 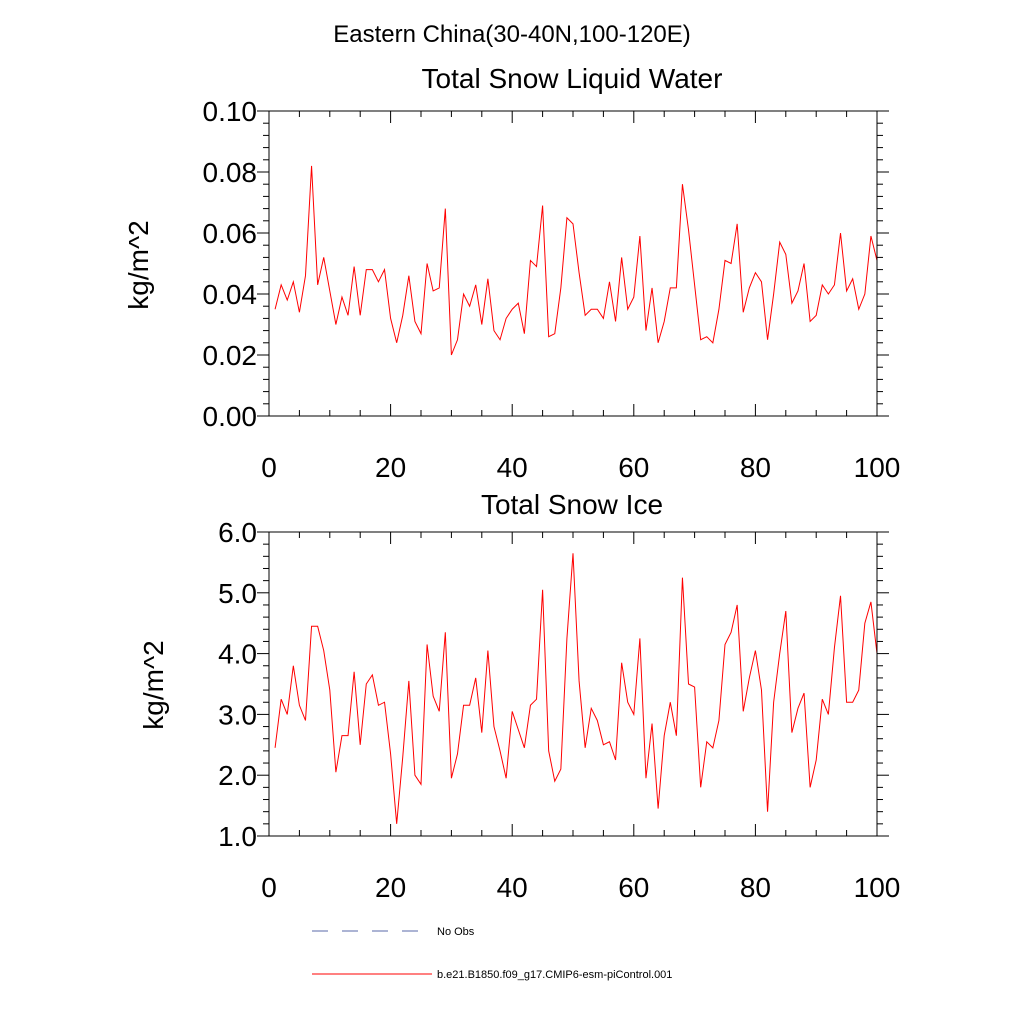 What do you see at coordinates (572, 78) in the screenshot?
I see `panel-title: Total Snow Liquid Water` at bounding box center [572, 78].